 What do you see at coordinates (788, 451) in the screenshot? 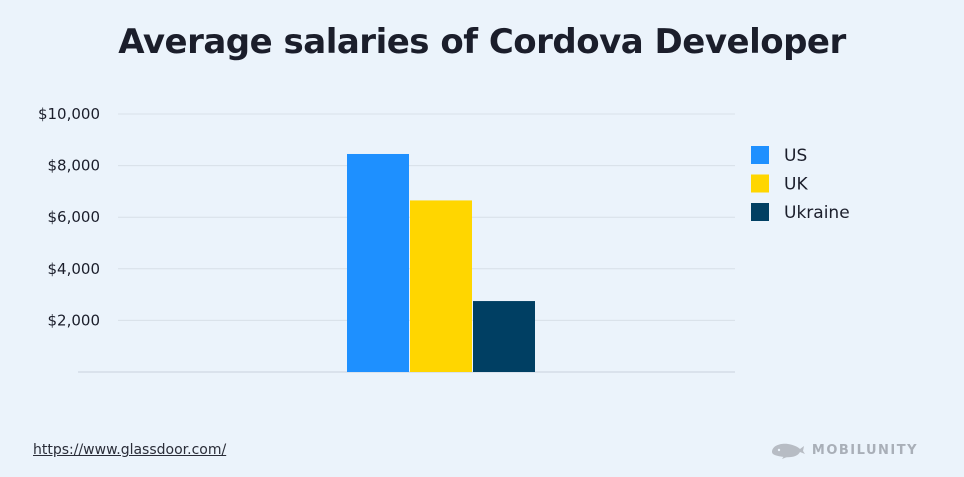
I see `whale-icon` at bounding box center [788, 451].